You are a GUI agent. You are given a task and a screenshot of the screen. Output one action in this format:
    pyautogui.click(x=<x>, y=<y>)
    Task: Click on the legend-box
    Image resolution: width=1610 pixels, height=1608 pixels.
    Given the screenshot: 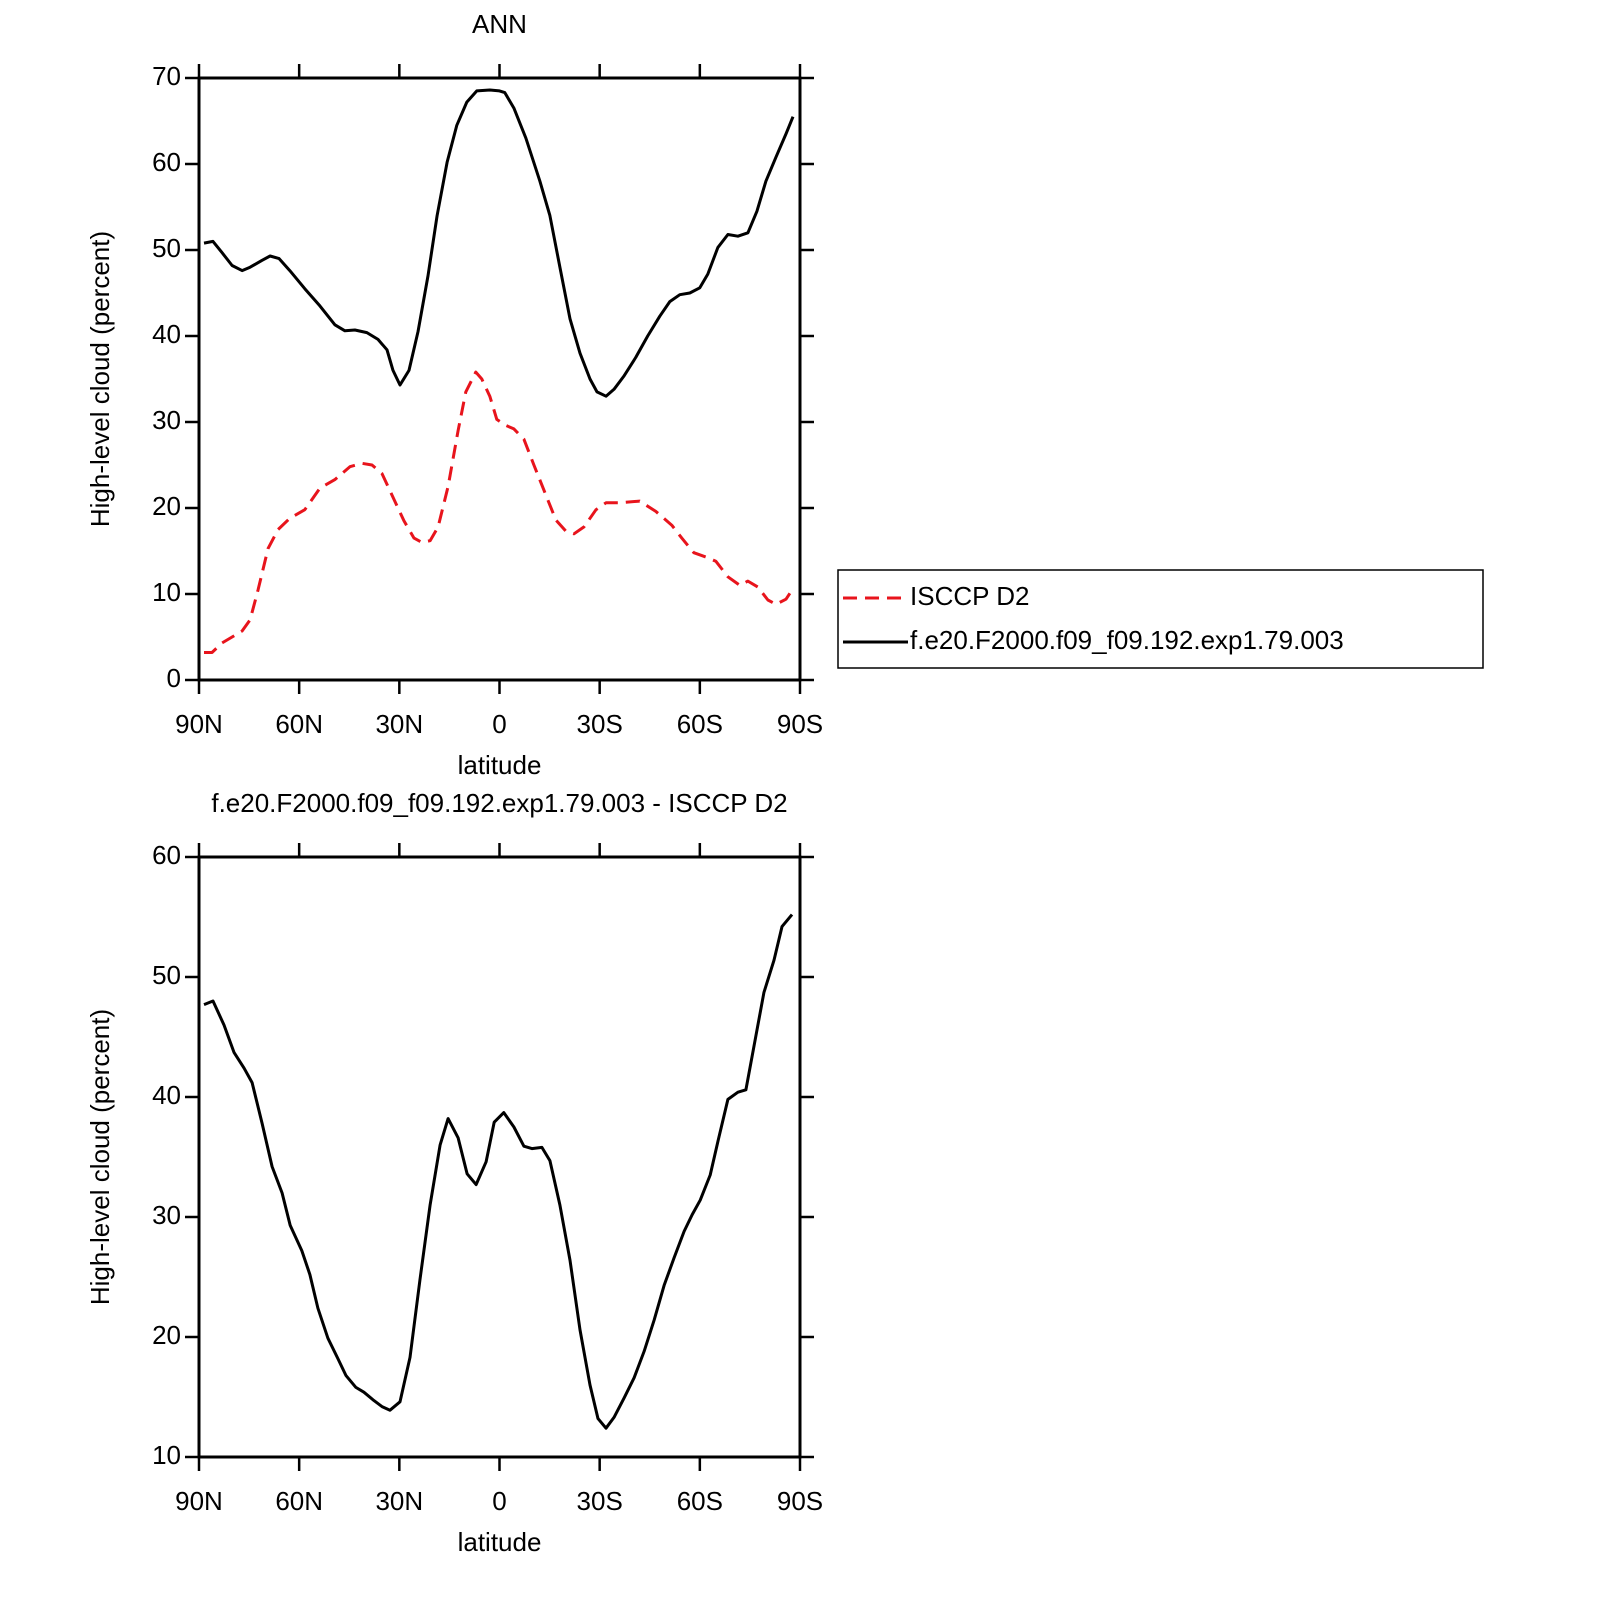 What is the action you would take?
    pyautogui.click(x=1160, y=619)
    